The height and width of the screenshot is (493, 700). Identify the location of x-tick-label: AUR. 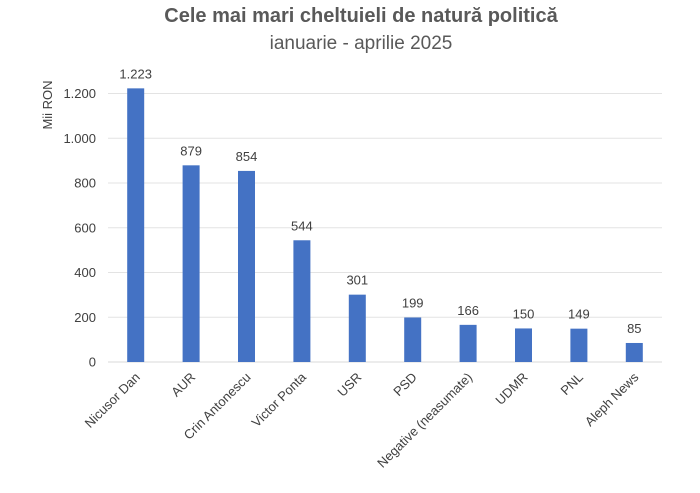
(183, 385).